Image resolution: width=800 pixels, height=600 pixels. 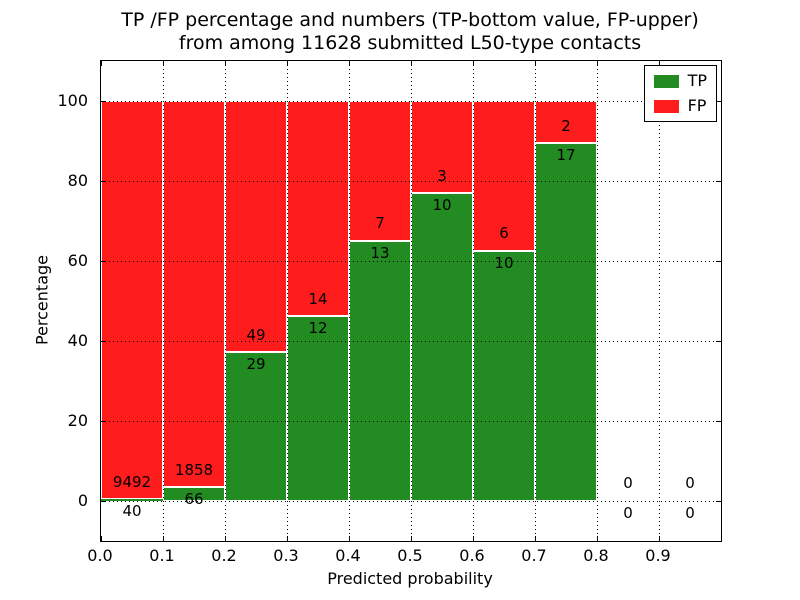 What do you see at coordinates (410, 578) in the screenshot?
I see `x-axis-label: Predicted probability` at bounding box center [410, 578].